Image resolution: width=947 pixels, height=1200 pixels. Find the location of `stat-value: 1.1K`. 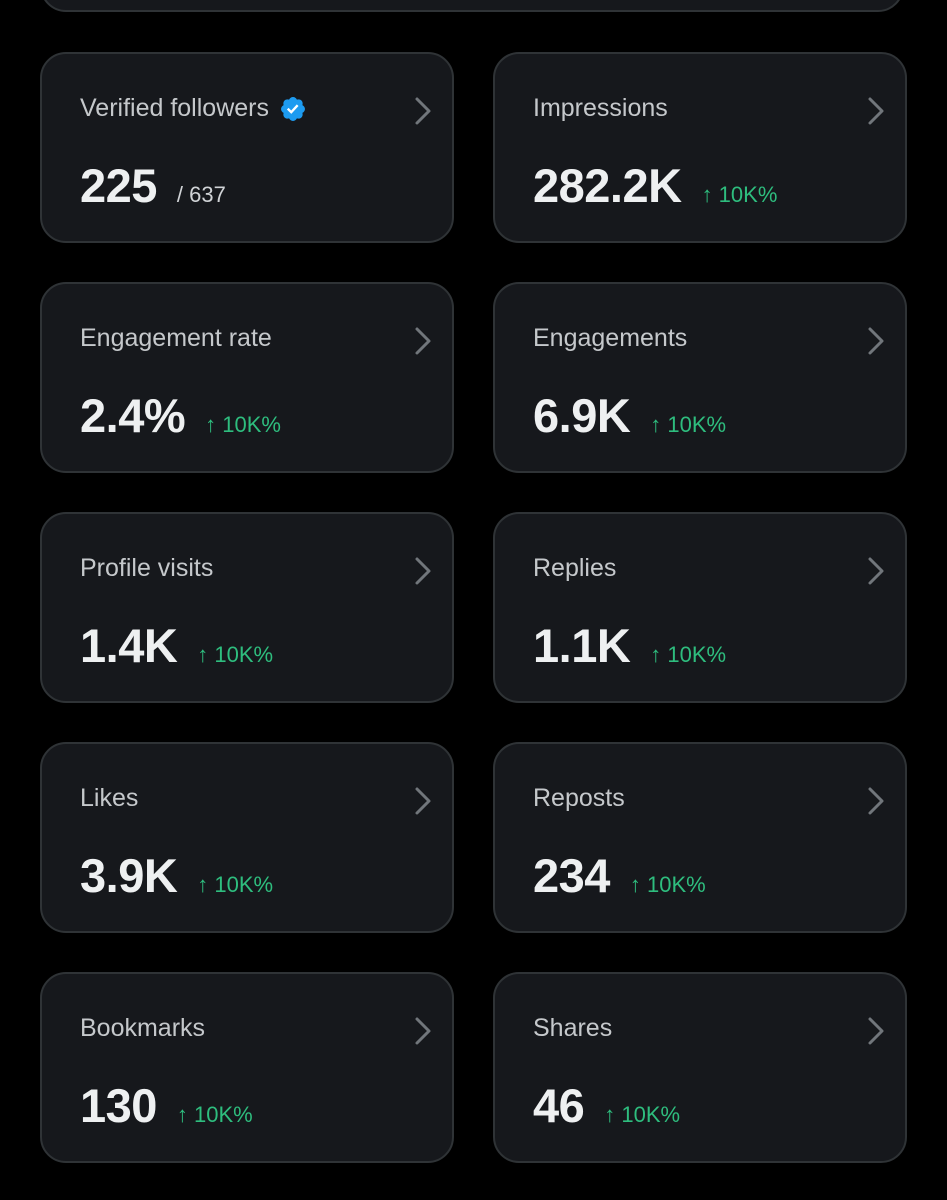

stat-value: 1.1K is located at coordinates (582, 645).